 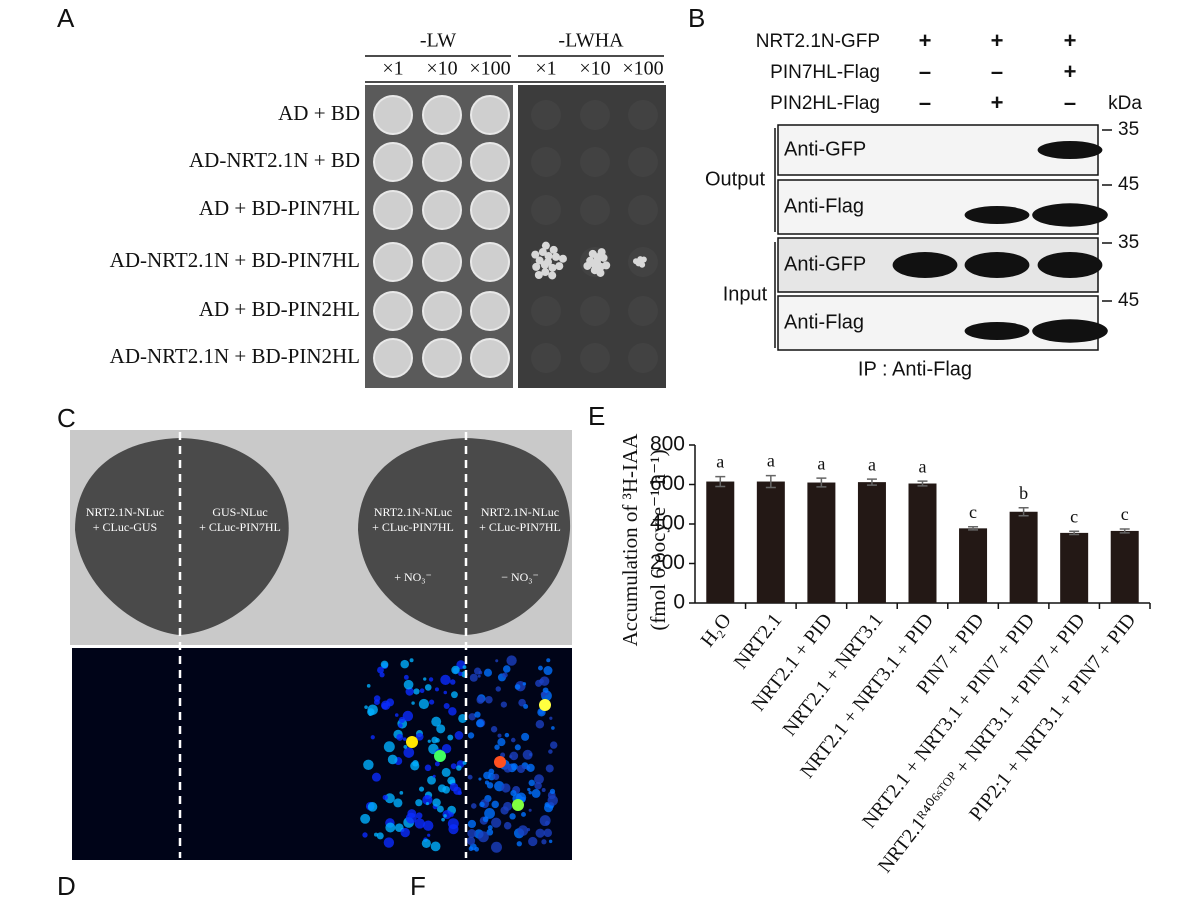 I want to click on treatment-label: − NO₃⁻, so click(x=520, y=577).